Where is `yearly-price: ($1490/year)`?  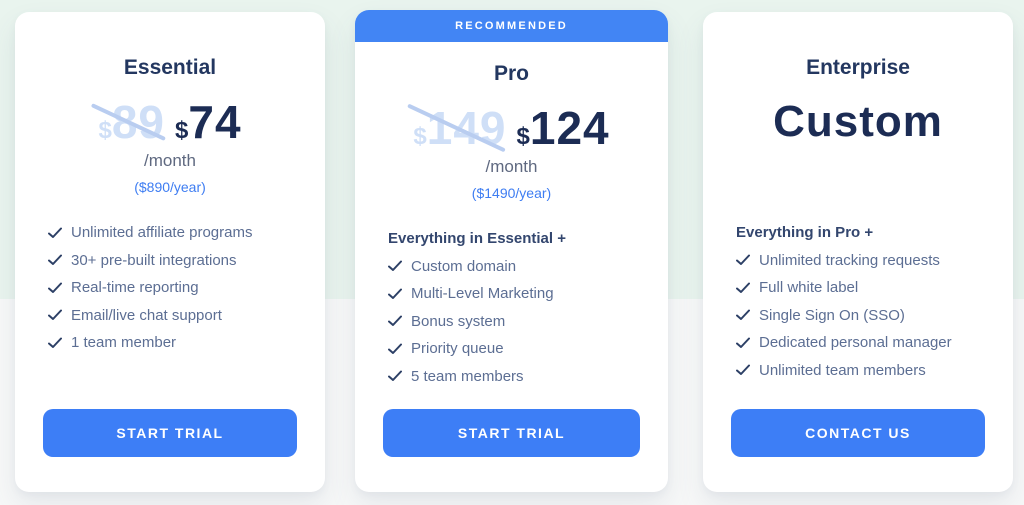
yearly-price: ($1490/year) is located at coordinates (511, 193).